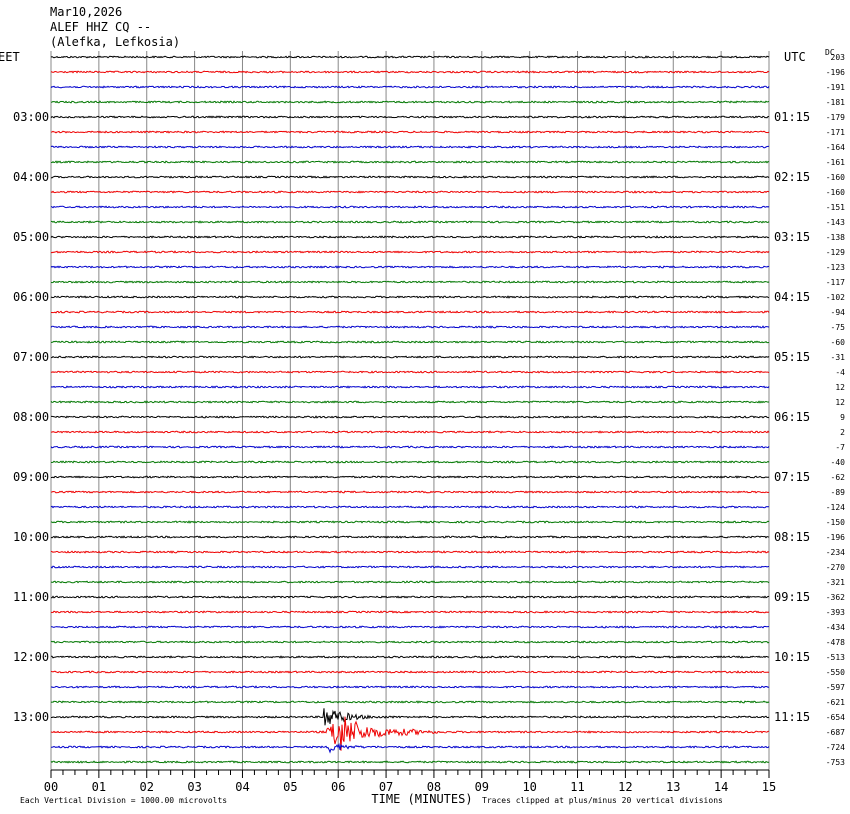  What do you see at coordinates (842, 432) in the screenshot?
I see `dc-value: 2` at bounding box center [842, 432].